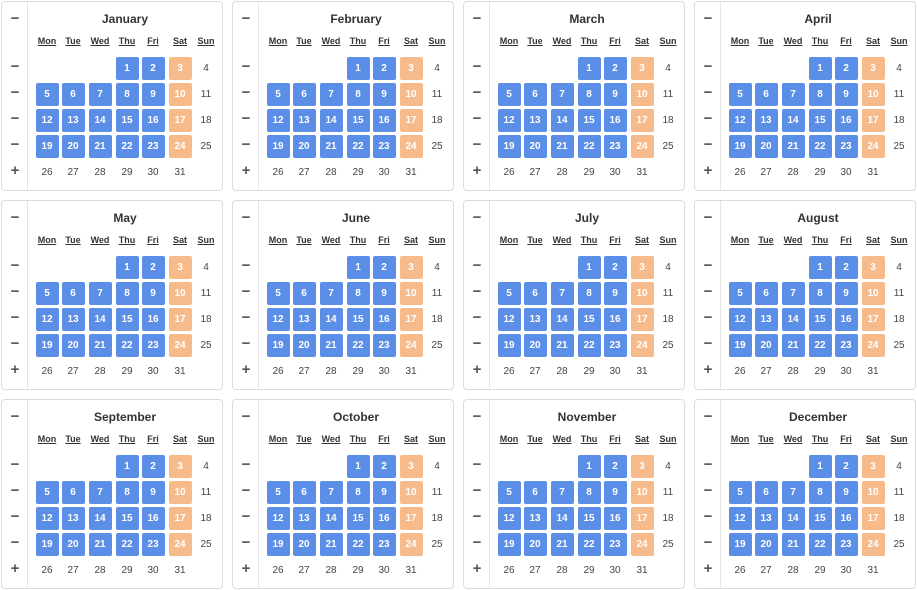  I want to click on day-cell: 25, so click(206, 544).